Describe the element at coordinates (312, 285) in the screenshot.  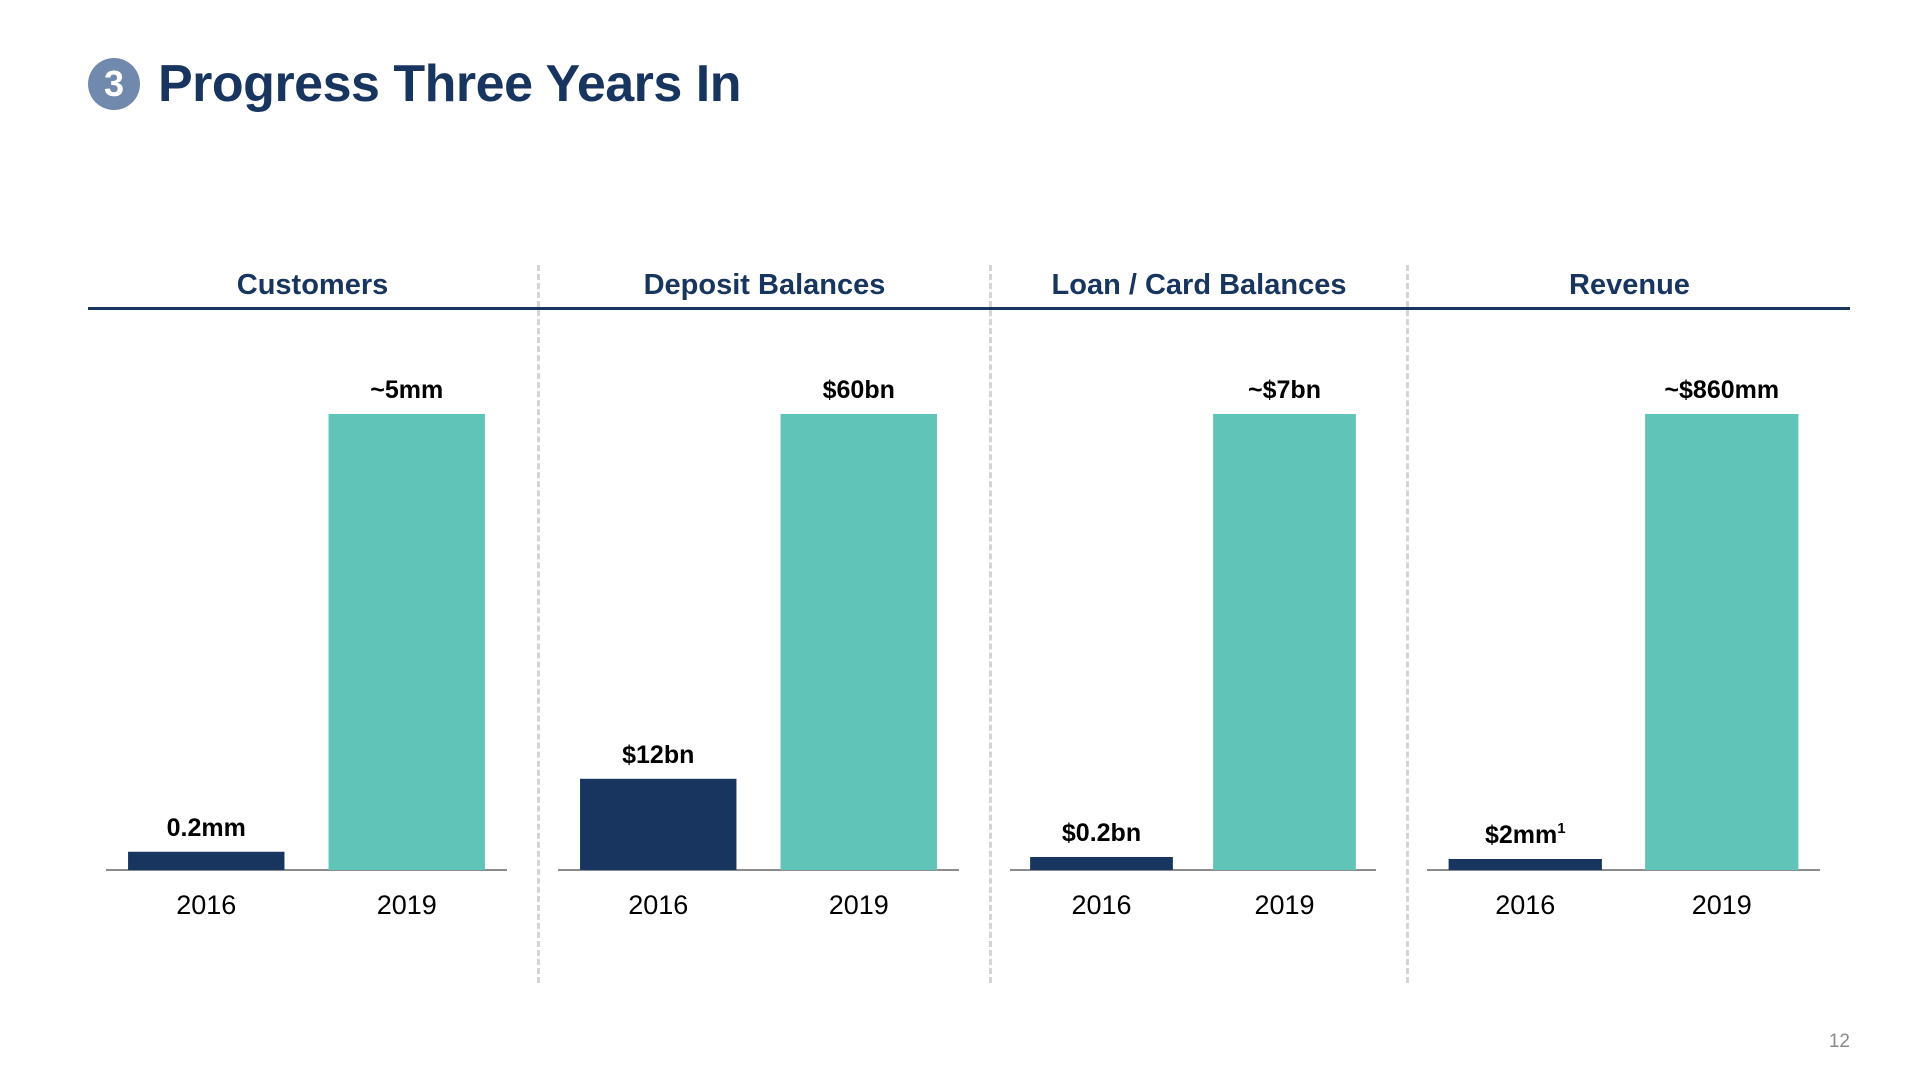
I see `chart-title: Customers` at that location.